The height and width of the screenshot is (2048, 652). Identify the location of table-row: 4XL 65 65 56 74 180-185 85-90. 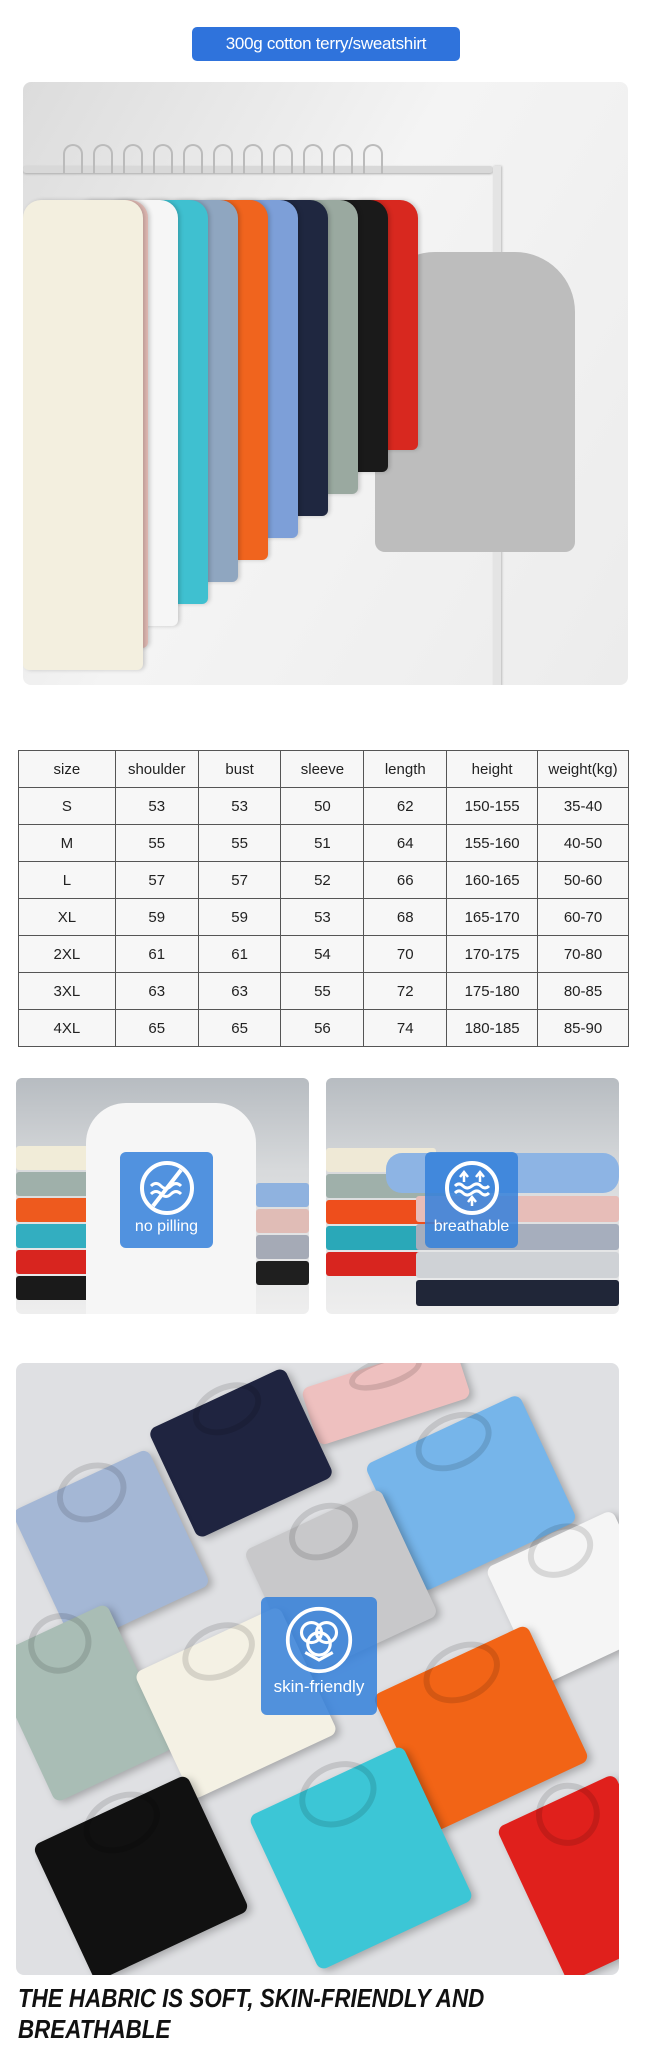
(323, 1028).